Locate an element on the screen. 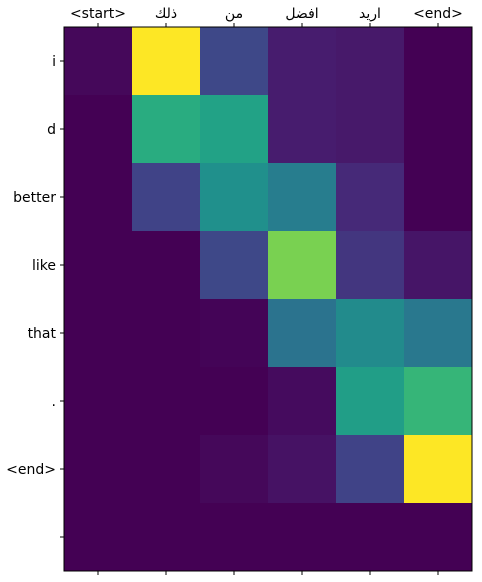 This screenshot has height=582, width=482. y-tick-label: better is located at coordinates (34, 198).